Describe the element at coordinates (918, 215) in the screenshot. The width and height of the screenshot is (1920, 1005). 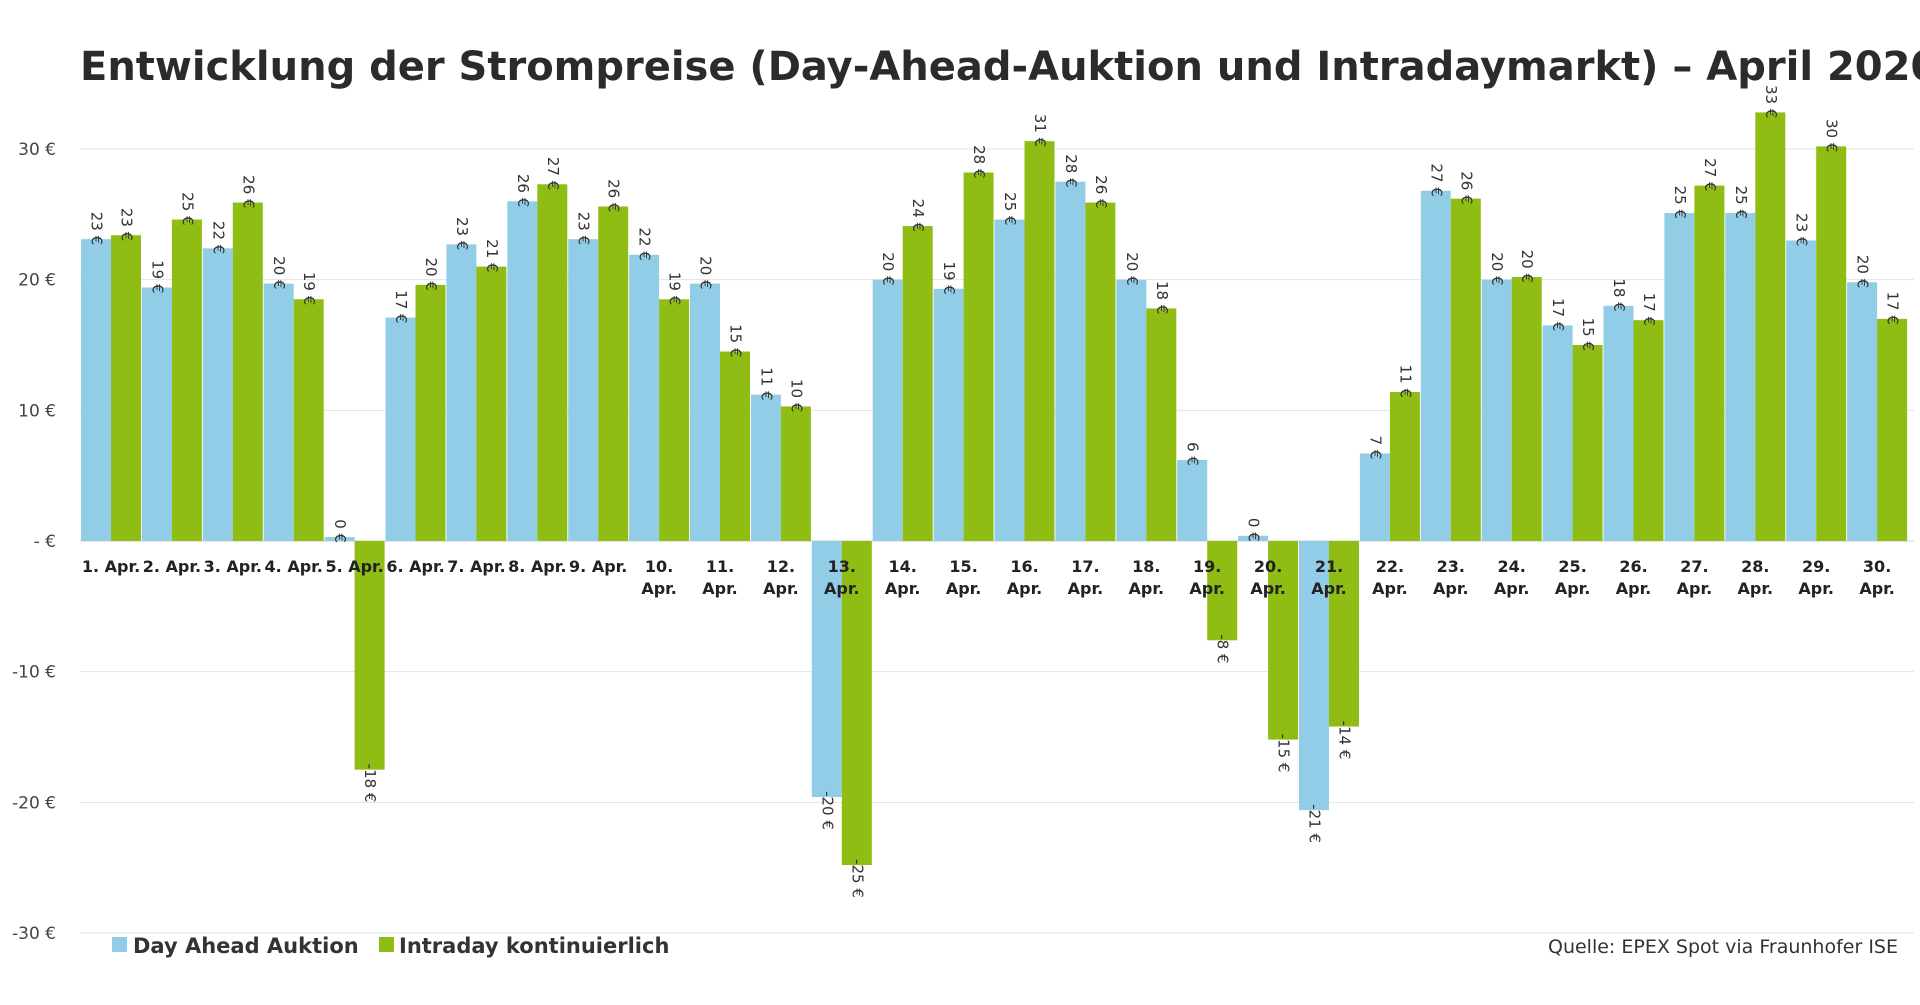
I see `data-label-intraday: 24 €` at that location.